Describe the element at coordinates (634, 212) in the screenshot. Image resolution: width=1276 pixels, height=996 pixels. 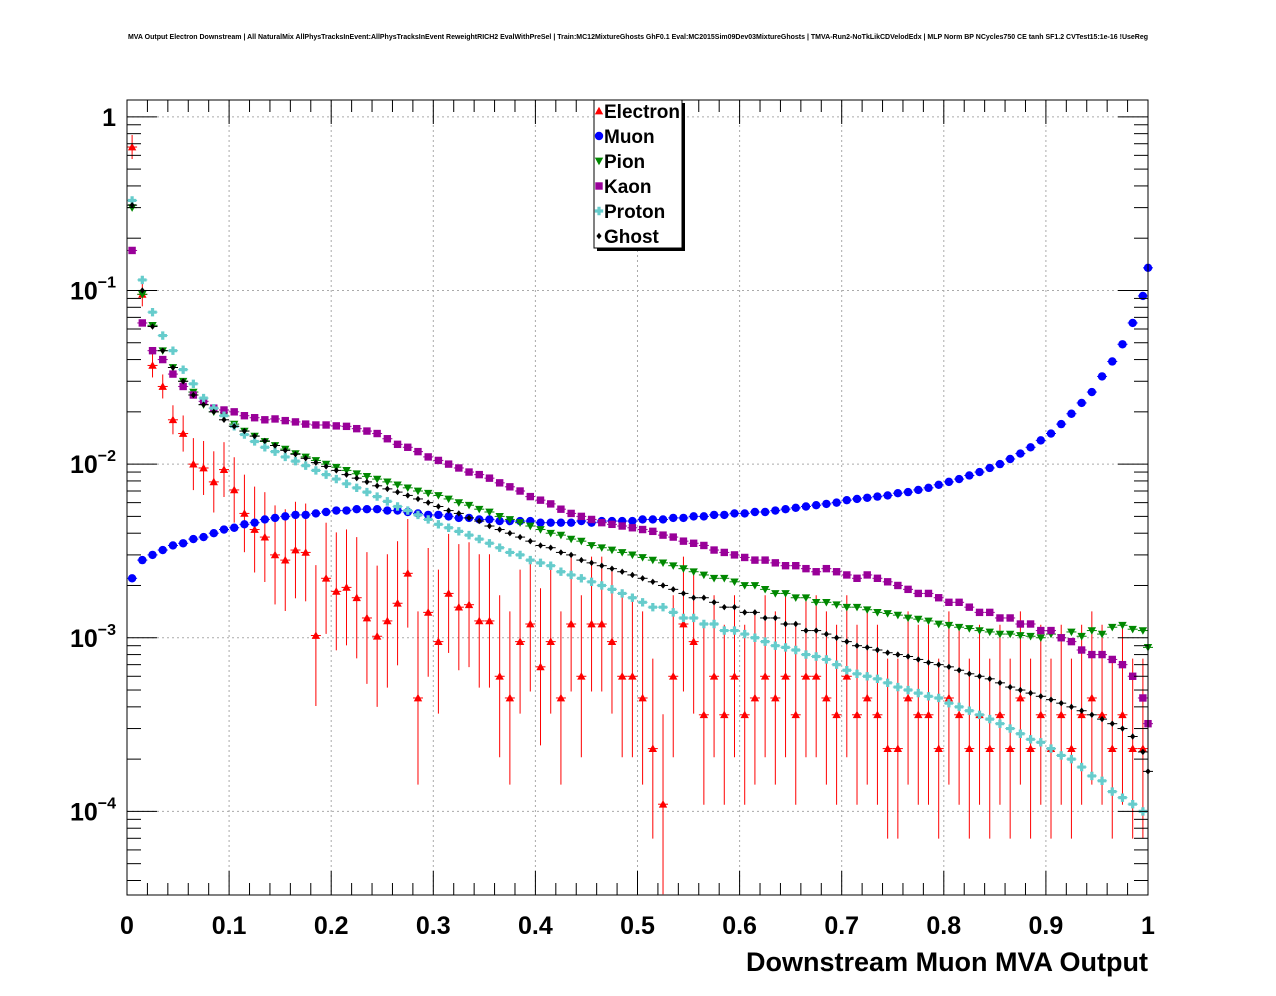
I see `legend-label-proton: Proton` at that location.